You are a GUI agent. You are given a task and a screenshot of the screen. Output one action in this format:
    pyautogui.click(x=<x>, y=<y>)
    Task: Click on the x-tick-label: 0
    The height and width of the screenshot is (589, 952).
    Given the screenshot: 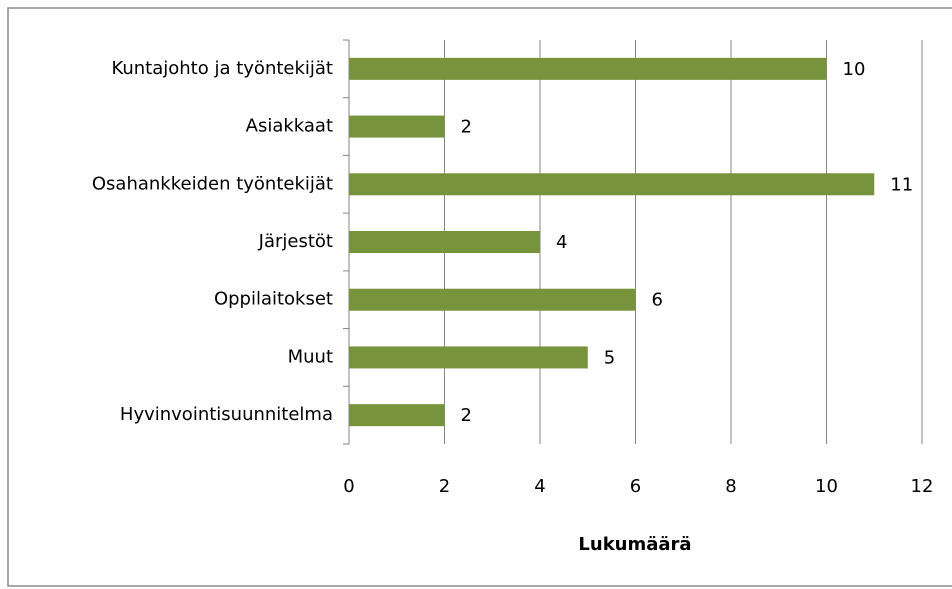 What is the action you would take?
    pyautogui.click(x=348, y=486)
    